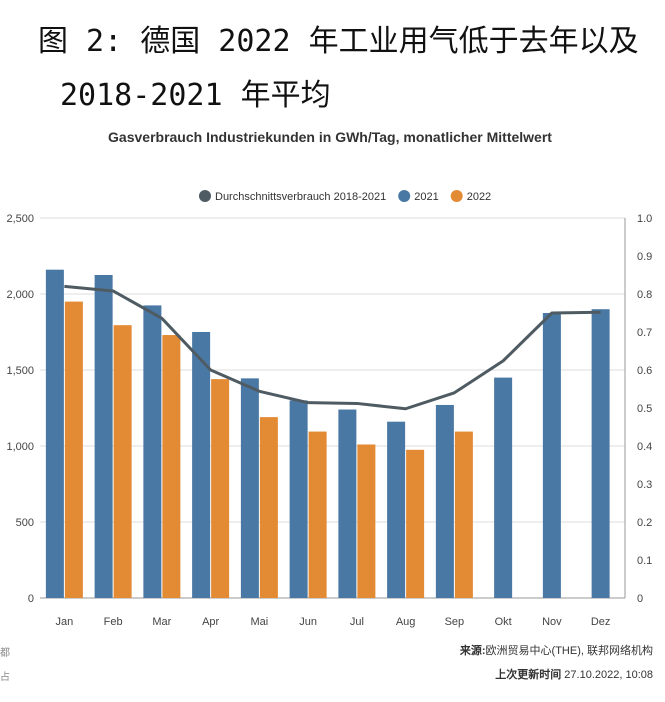  Describe the element at coordinates (103, 436) in the screenshot. I see `bar-2021-Feb` at that location.